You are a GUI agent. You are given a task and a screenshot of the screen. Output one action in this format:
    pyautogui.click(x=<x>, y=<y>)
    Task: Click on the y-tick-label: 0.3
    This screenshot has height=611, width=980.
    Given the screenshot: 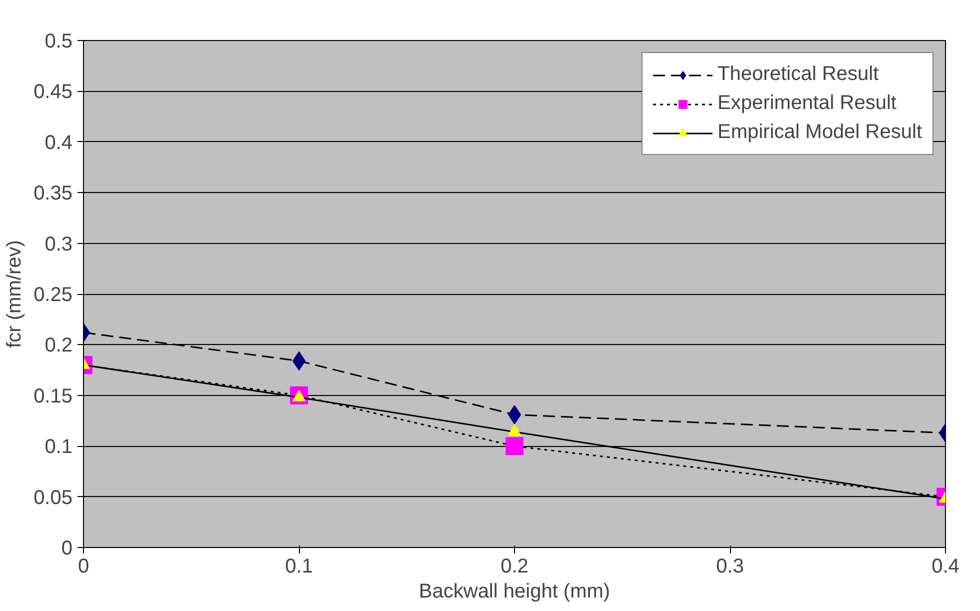 What is the action you would take?
    pyautogui.click(x=58, y=244)
    